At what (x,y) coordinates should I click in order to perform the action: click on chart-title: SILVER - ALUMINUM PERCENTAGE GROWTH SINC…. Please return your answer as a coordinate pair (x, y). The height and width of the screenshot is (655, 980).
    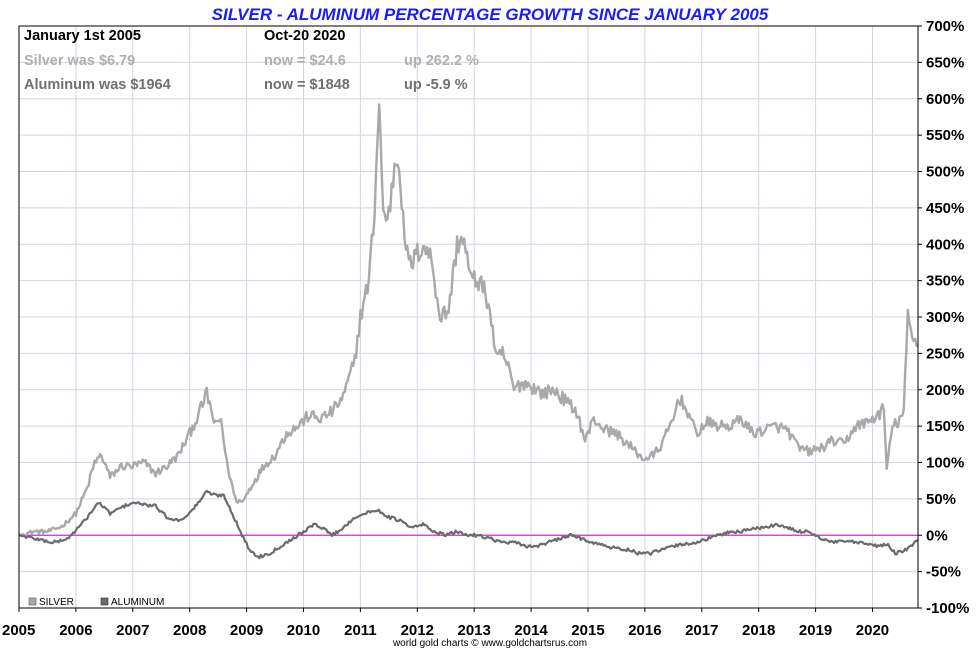
    Looking at the image, I should click on (490, 14).